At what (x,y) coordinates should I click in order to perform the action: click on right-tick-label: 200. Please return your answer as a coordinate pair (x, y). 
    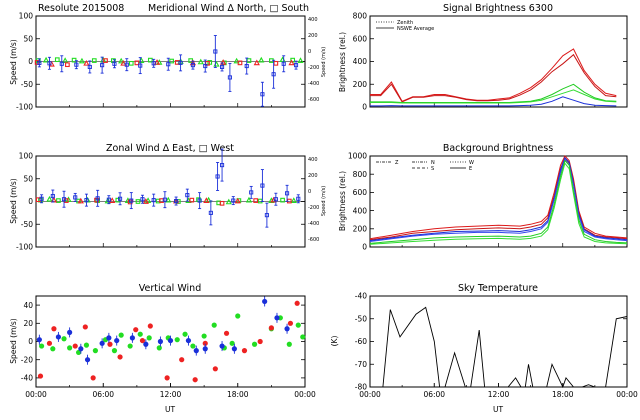
    Looking at the image, I should click on (313, 36).